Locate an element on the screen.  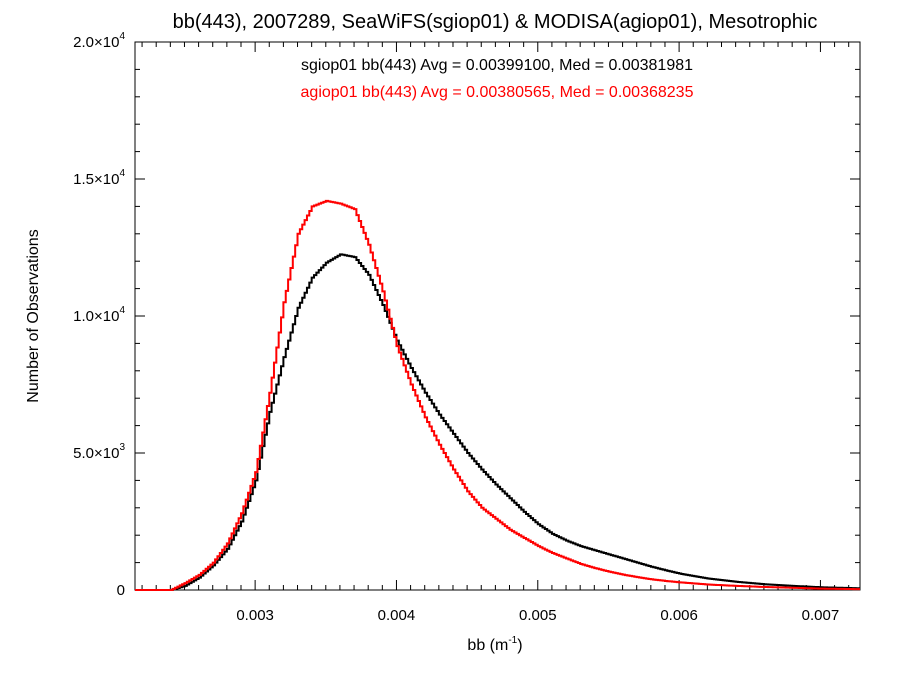
x-axis-label: bb (m-1) is located at coordinates (494, 644).